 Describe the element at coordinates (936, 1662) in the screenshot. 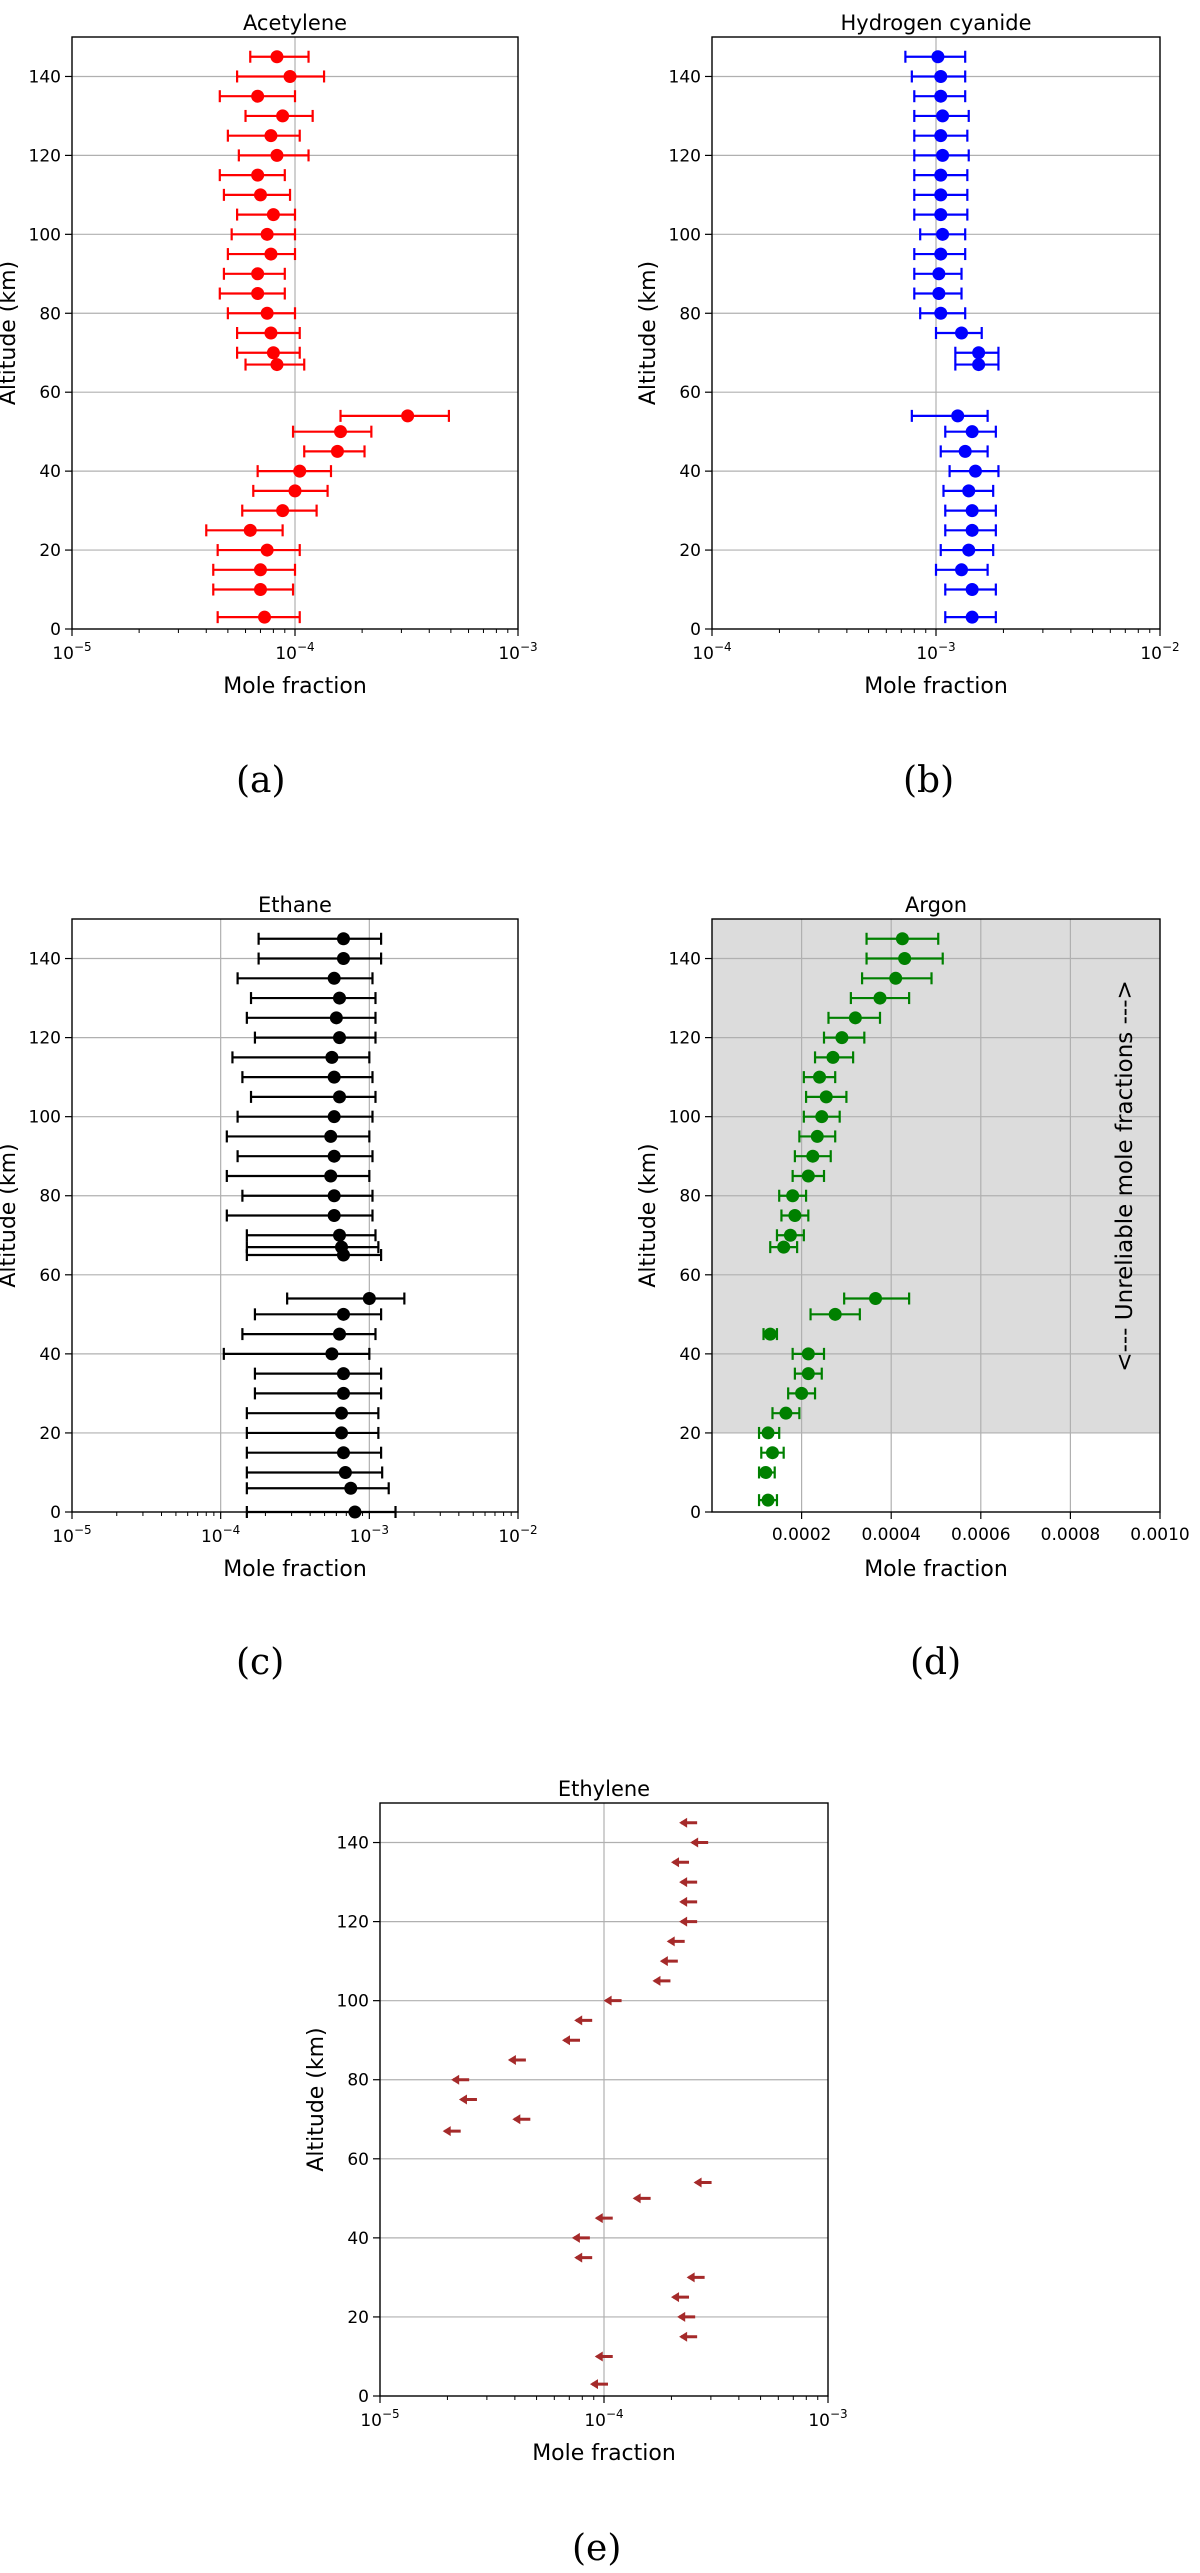

I see `caption-d: (d)` at that location.